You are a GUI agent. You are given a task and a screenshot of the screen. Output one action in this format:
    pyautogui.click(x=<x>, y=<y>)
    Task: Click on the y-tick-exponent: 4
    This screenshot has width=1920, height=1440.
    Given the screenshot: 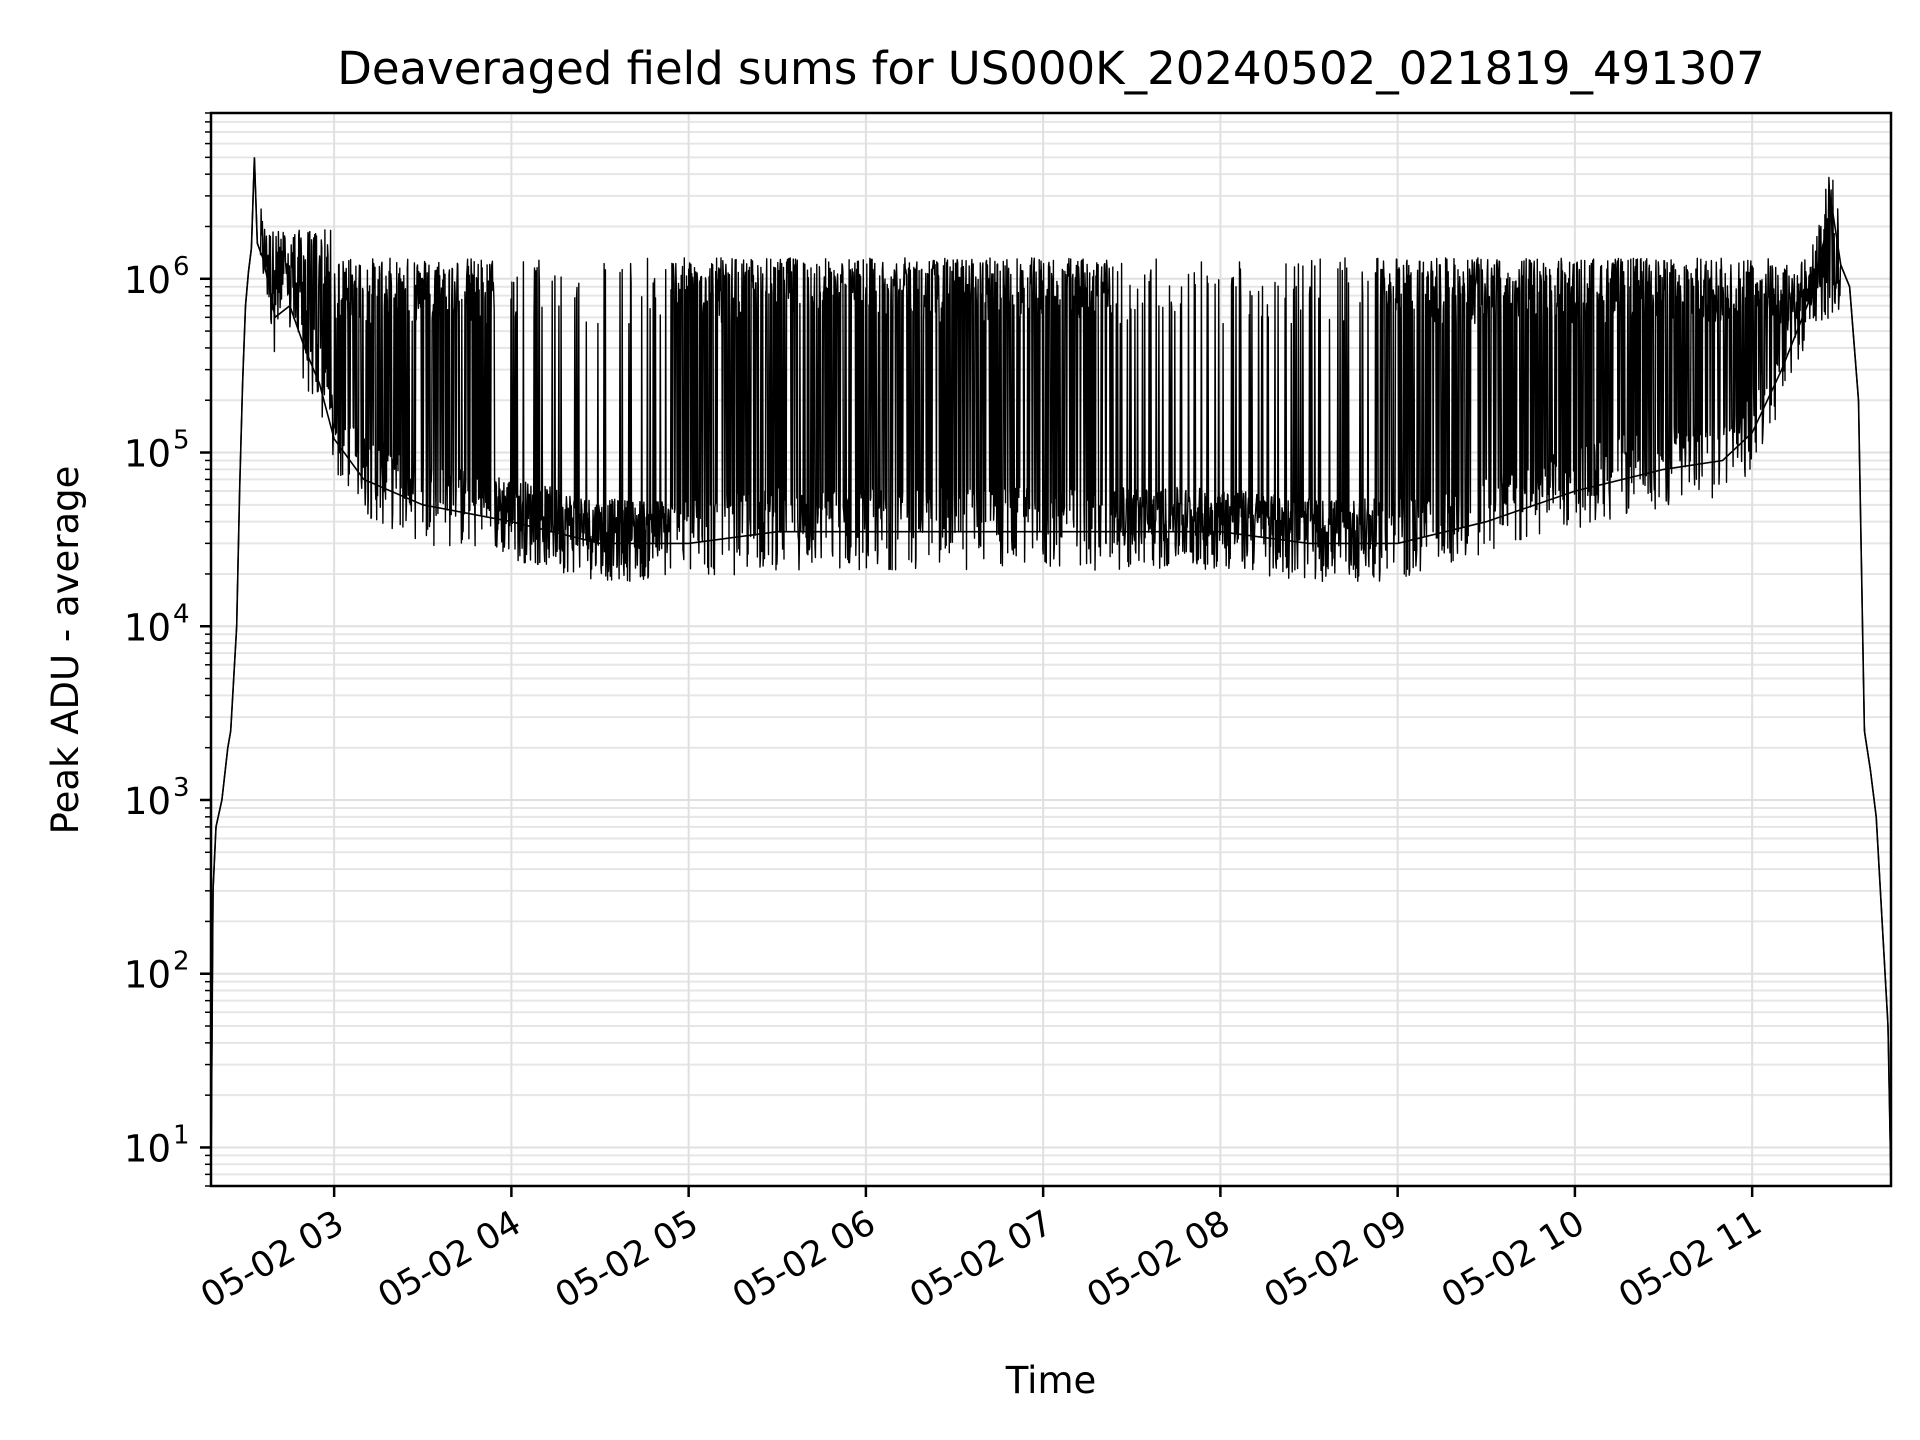 What is the action you would take?
    pyautogui.click(x=181, y=614)
    